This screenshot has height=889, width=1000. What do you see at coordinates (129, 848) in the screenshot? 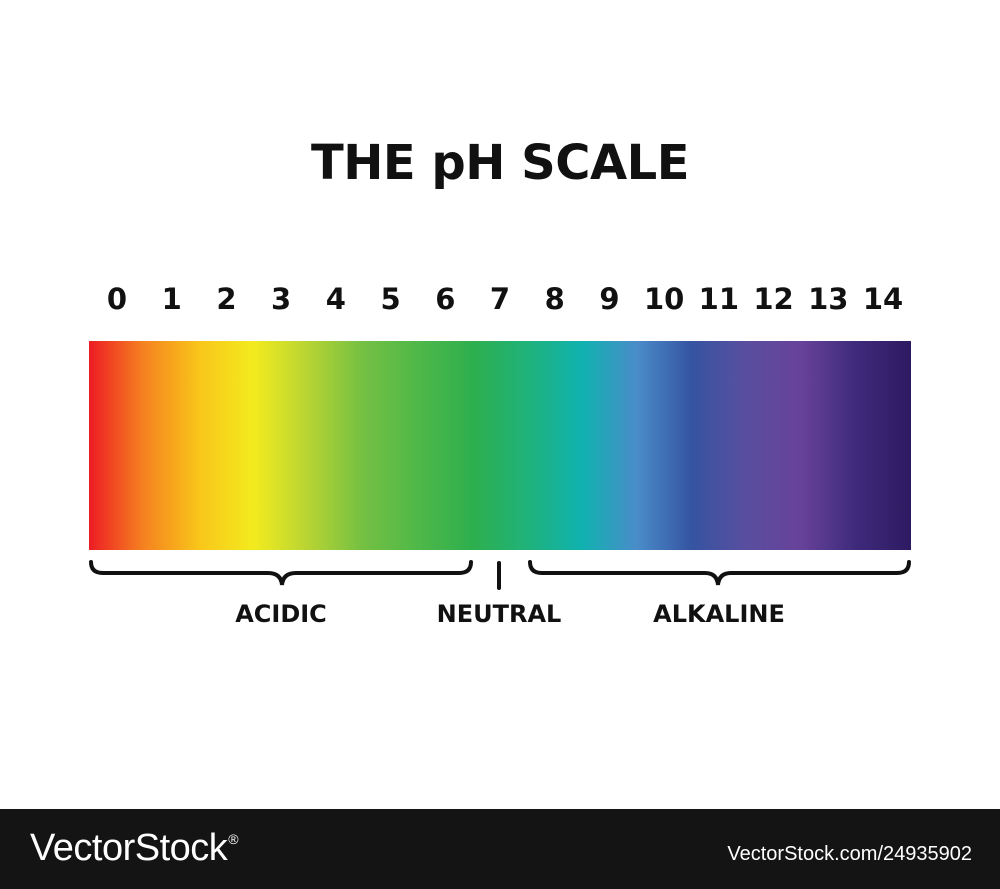
I see `brand-name: VectorStock` at bounding box center [129, 848].